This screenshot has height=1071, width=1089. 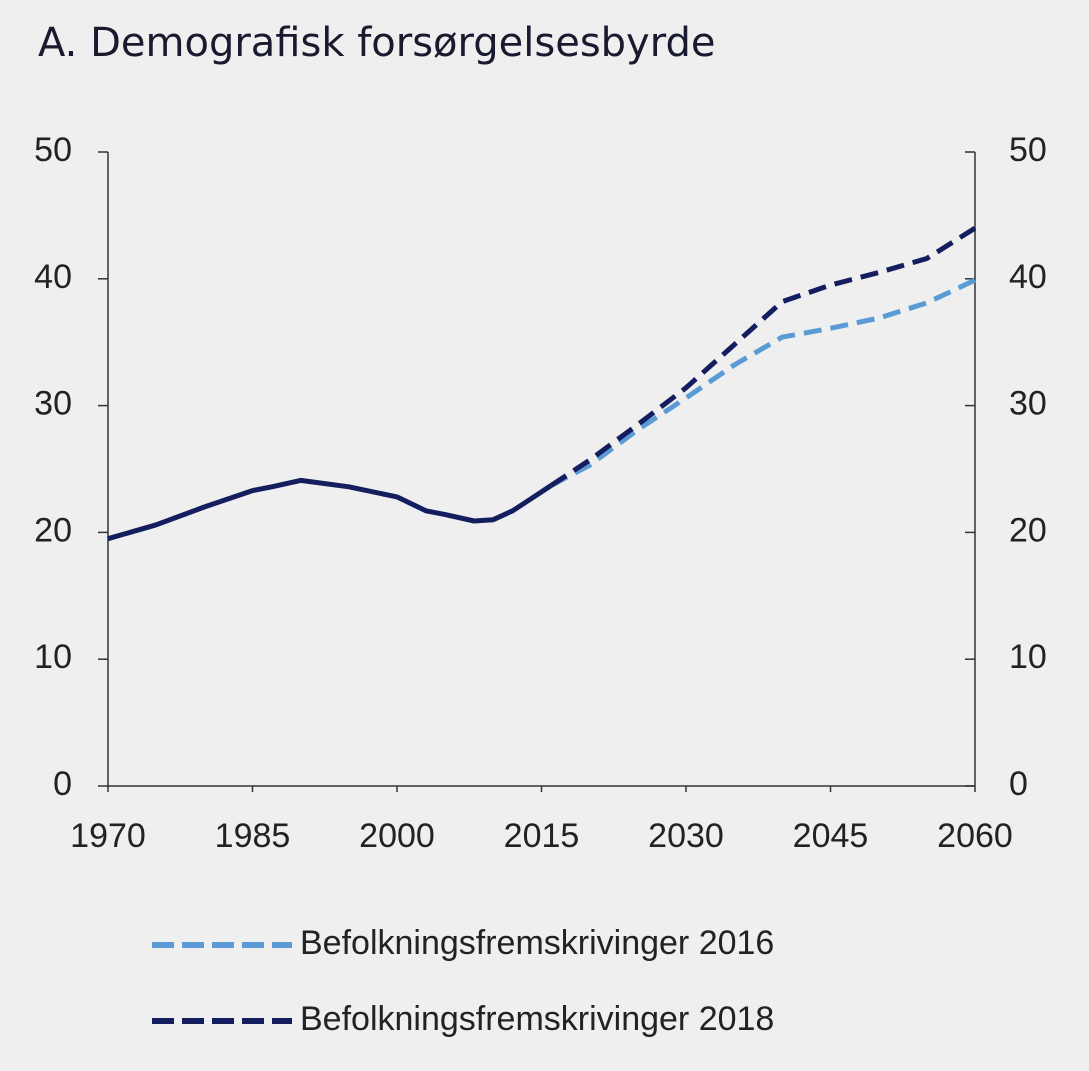 I want to click on y2-tick-label: 30, so click(x=1028, y=404).